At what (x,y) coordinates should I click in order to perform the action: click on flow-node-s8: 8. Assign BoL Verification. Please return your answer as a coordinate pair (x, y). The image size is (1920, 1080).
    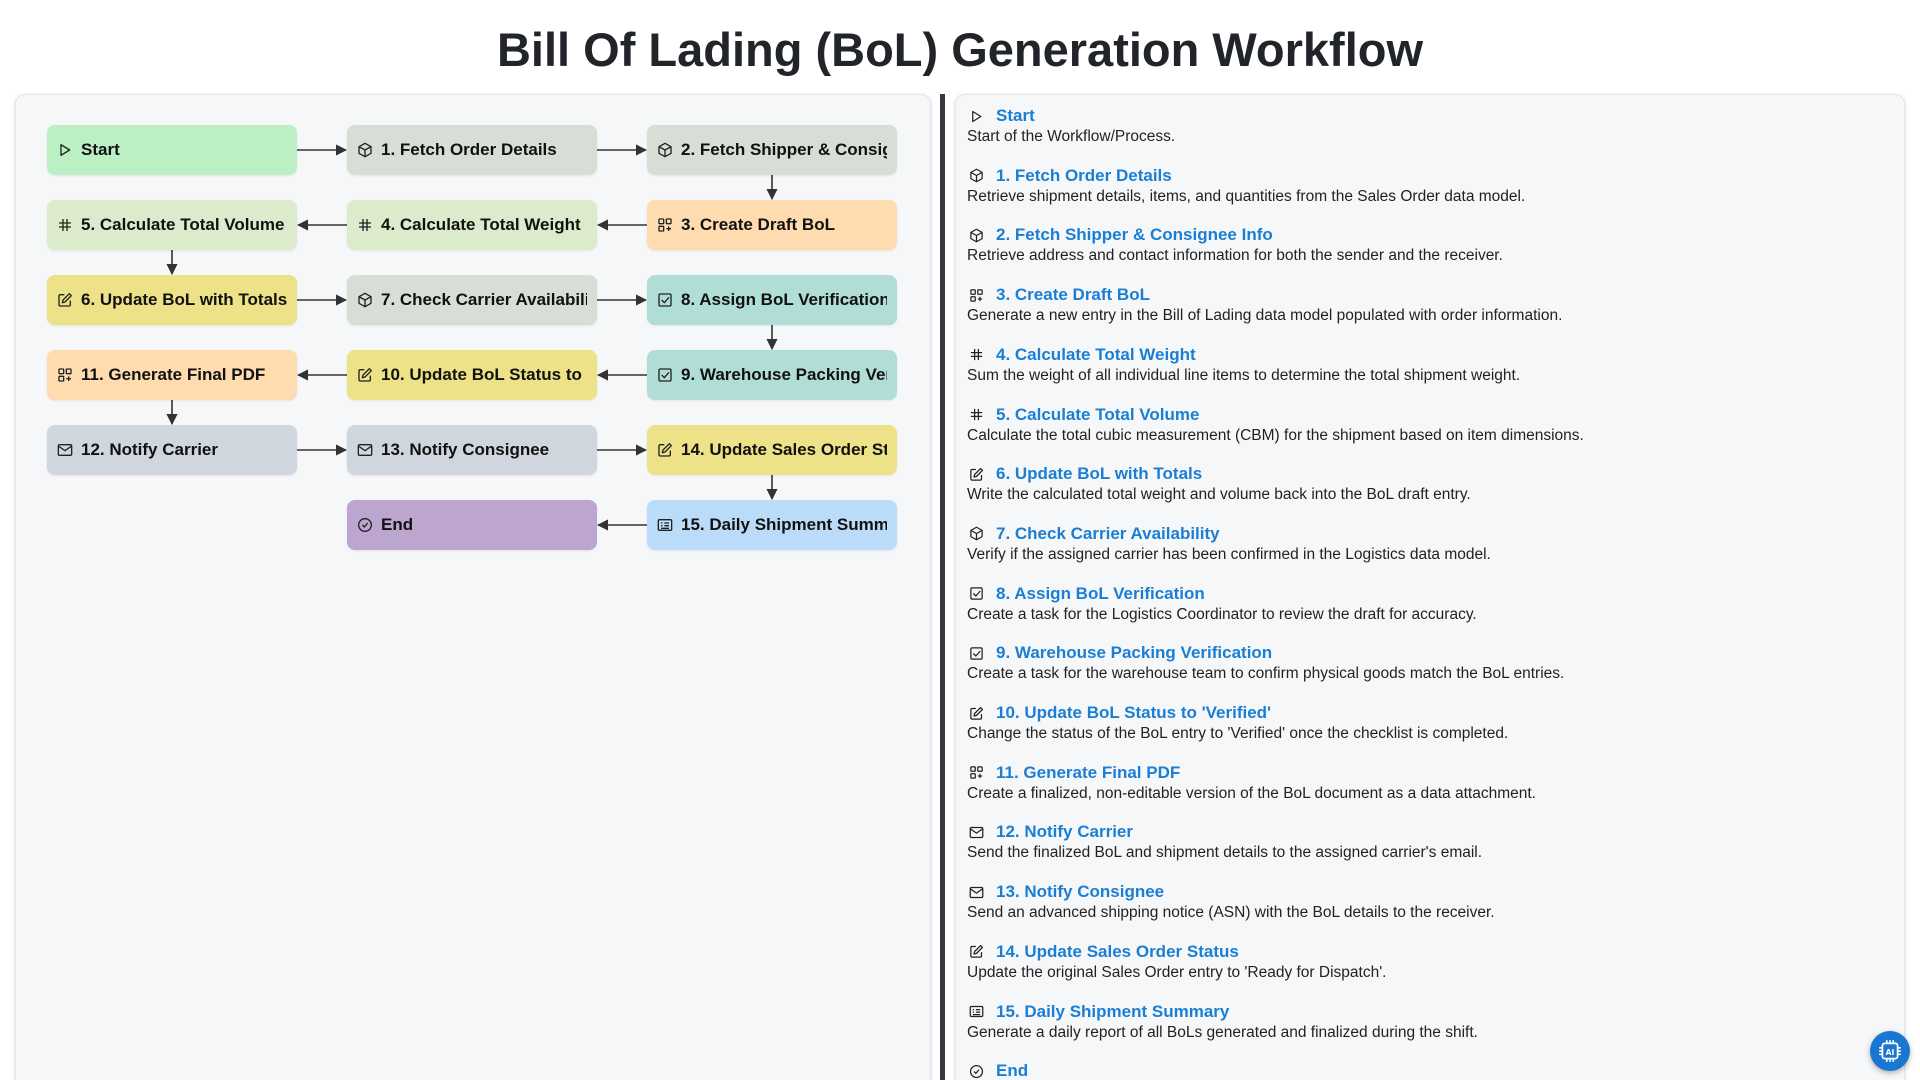
    Looking at the image, I should click on (772, 300).